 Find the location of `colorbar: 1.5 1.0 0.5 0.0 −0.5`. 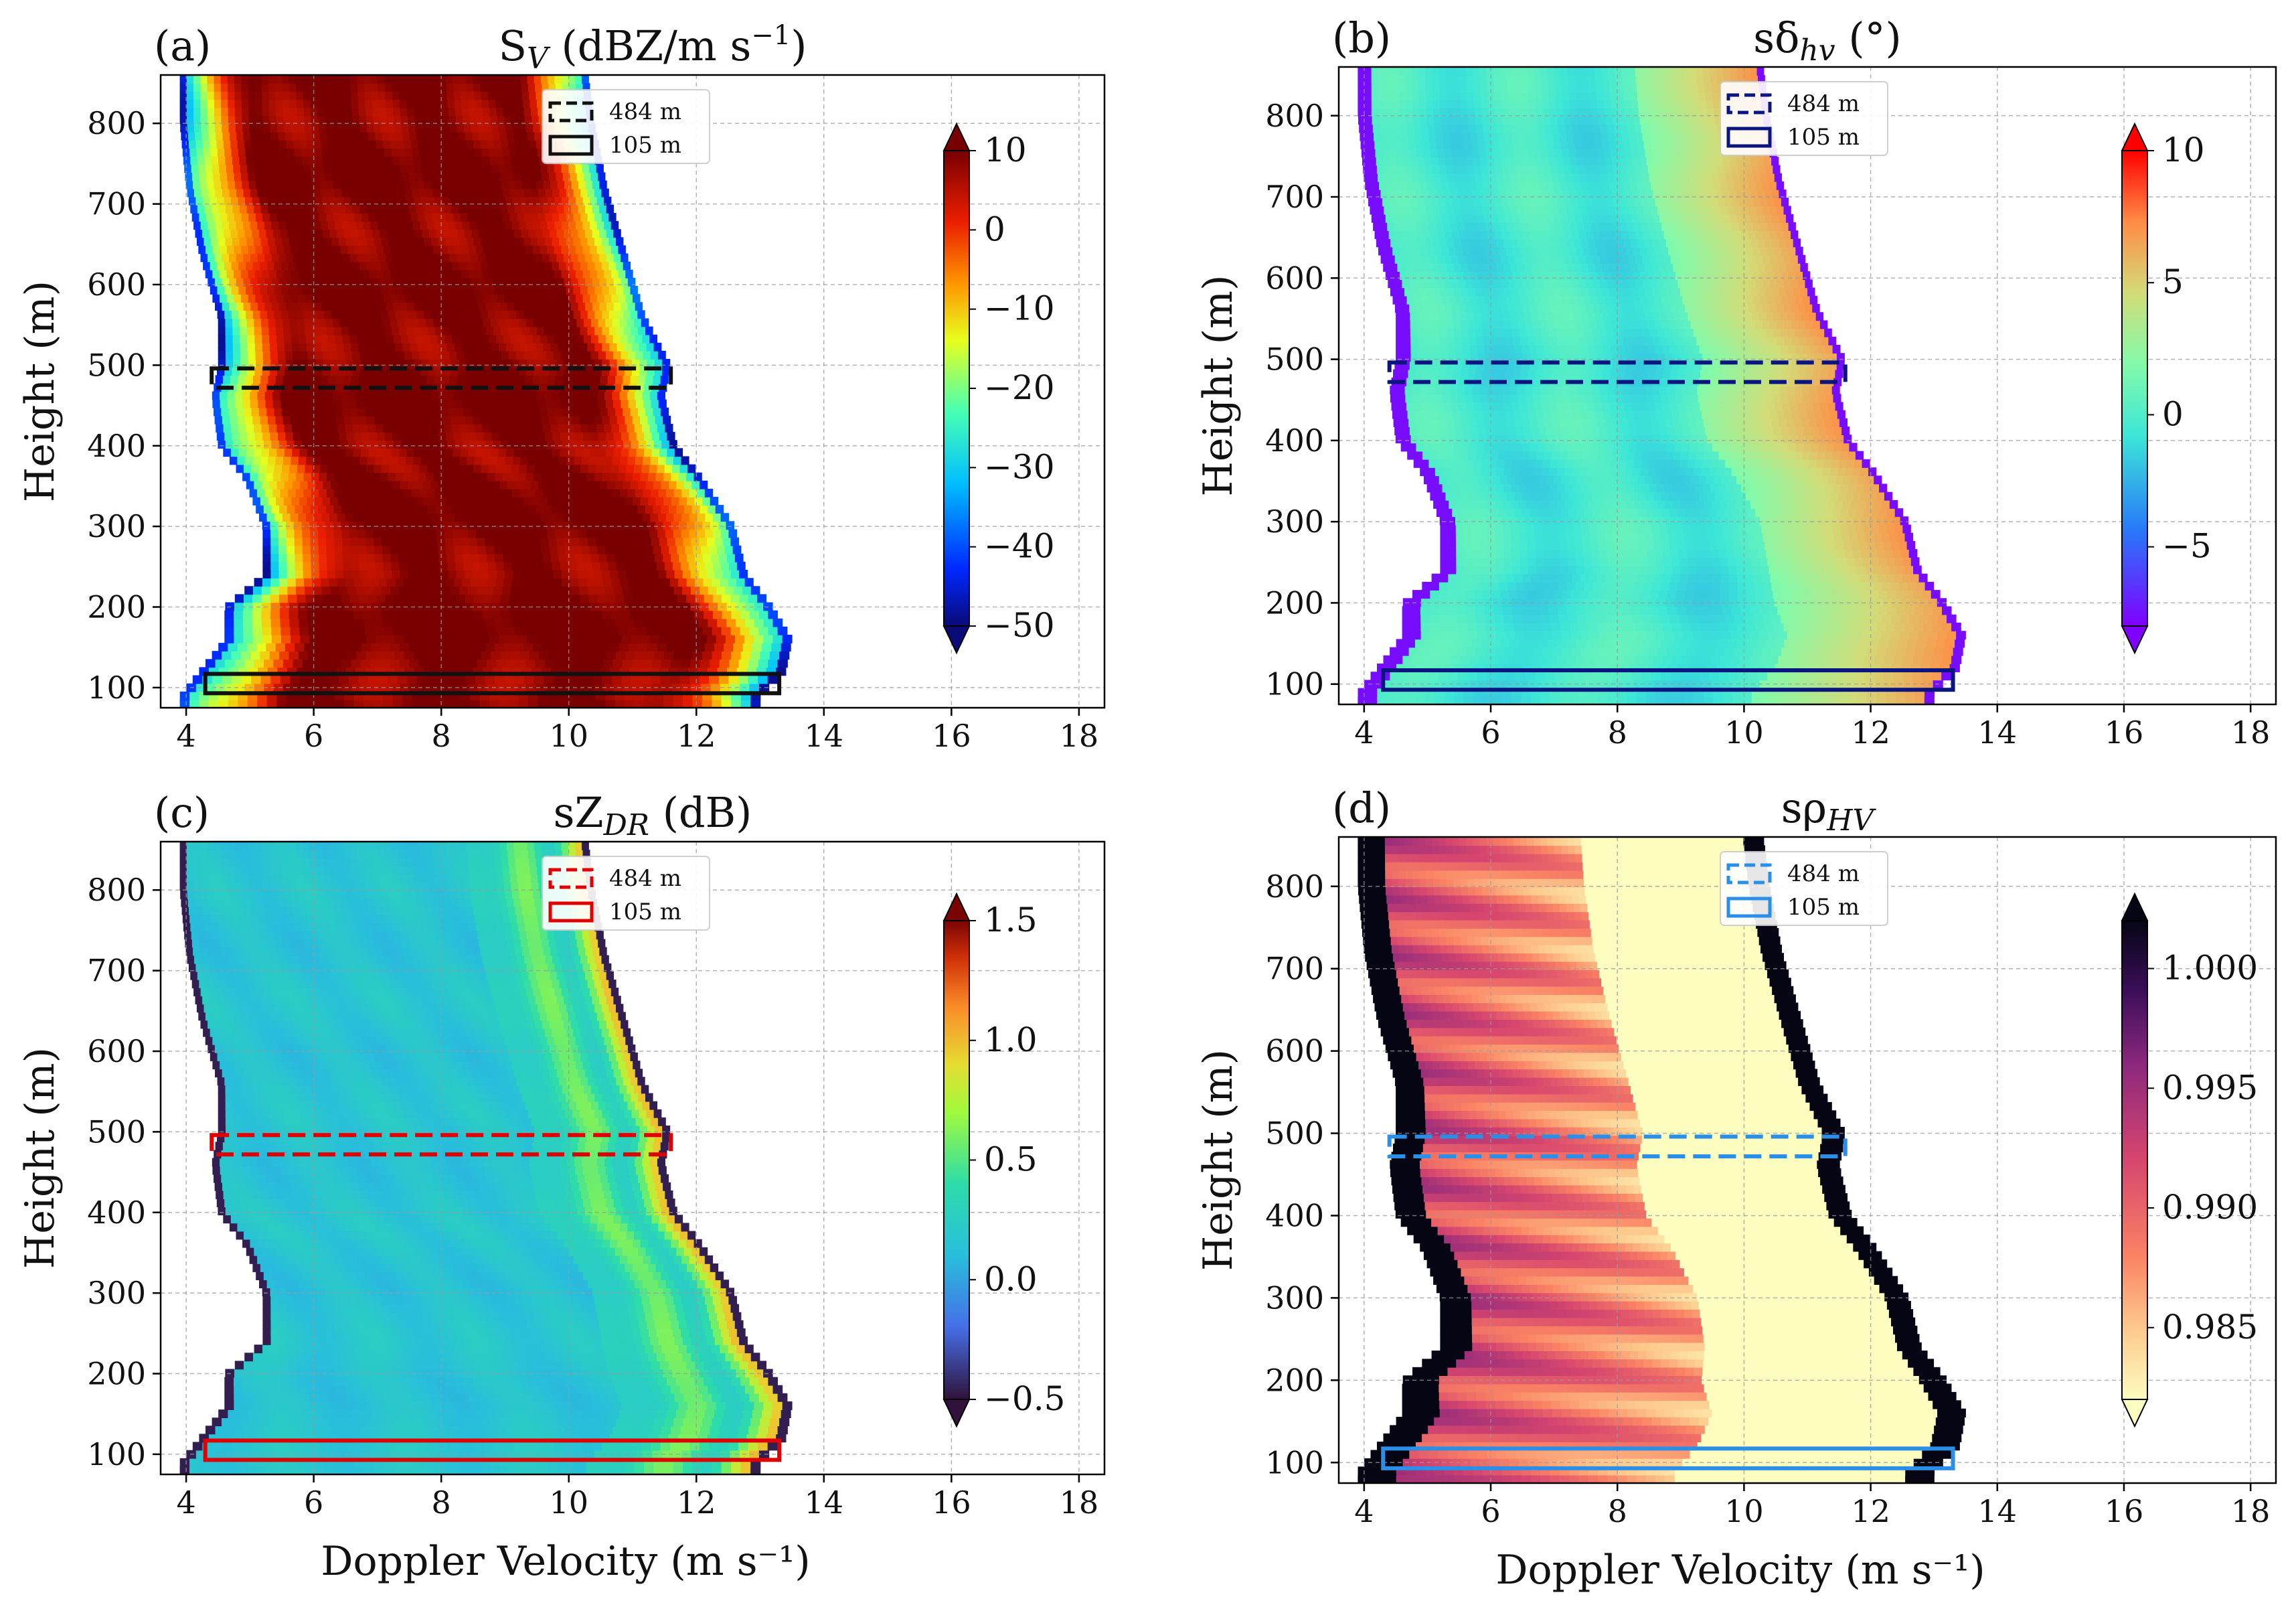

colorbar: 1.5 1.0 0.5 0.0 −0.5 is located at coordinates (1003, 1160).